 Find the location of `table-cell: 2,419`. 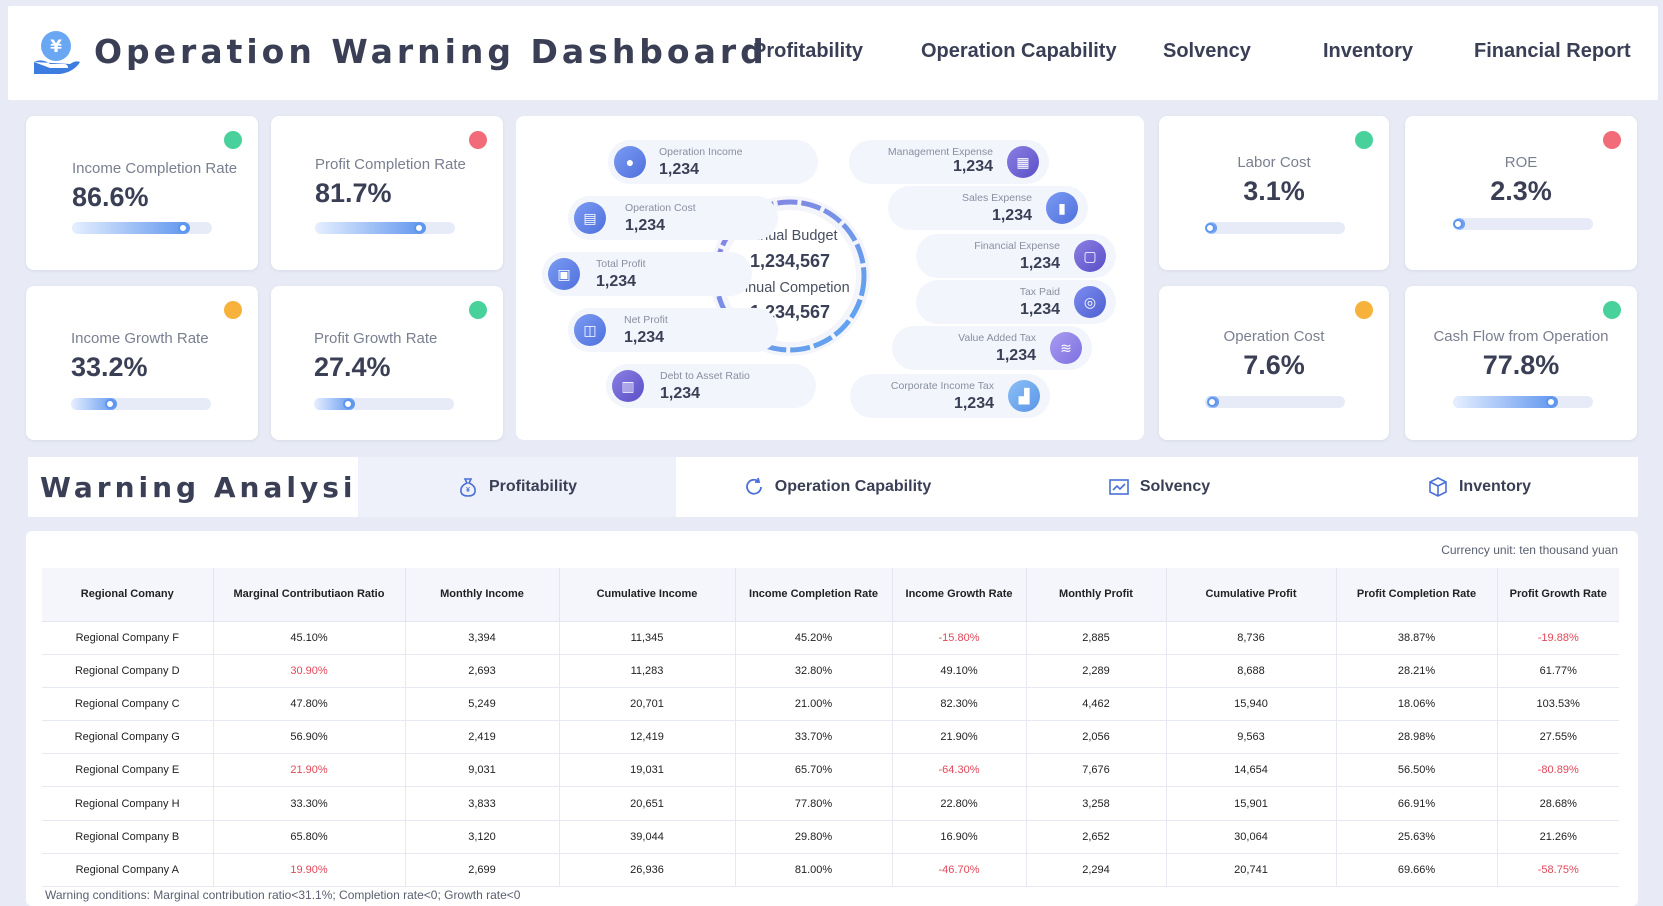

table-cell: 2,419 is located at coordinates (482, 737).